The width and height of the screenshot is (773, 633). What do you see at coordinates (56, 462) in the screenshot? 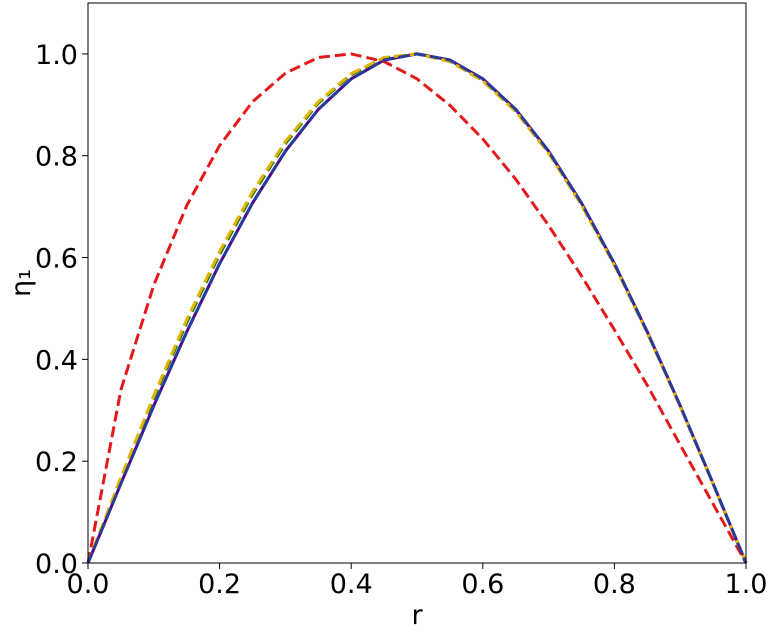
I see `y-tick-label: 0.2` at bounding box center [56, 462].